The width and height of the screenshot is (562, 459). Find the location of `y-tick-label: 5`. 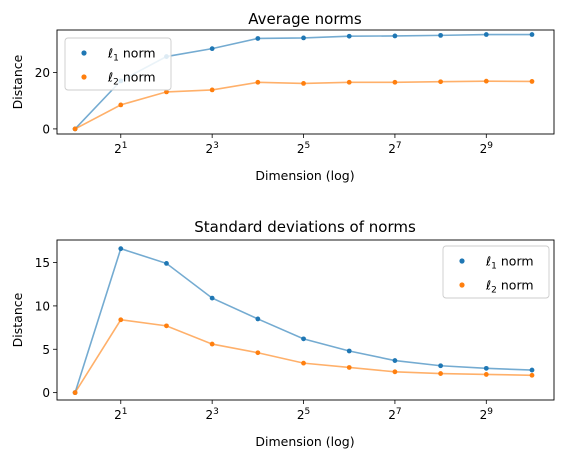

y-tick-label: 5 is located at coordinates (46, 350).